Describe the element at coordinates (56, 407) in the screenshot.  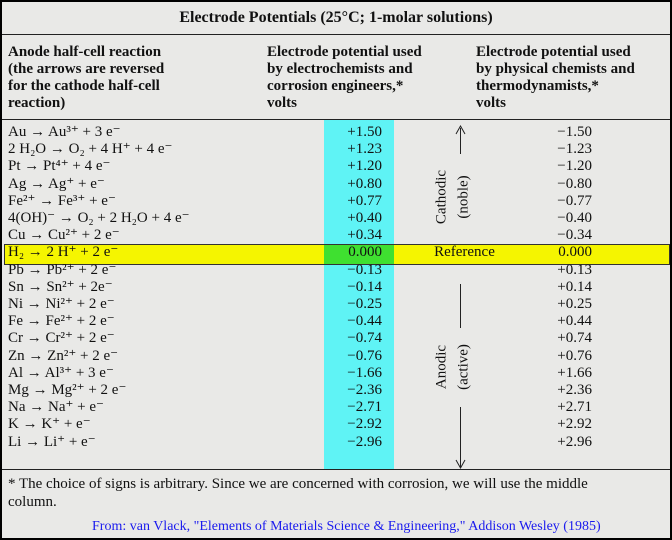
I see `reaction: Na → Na⁺ + e⁻` at that location.